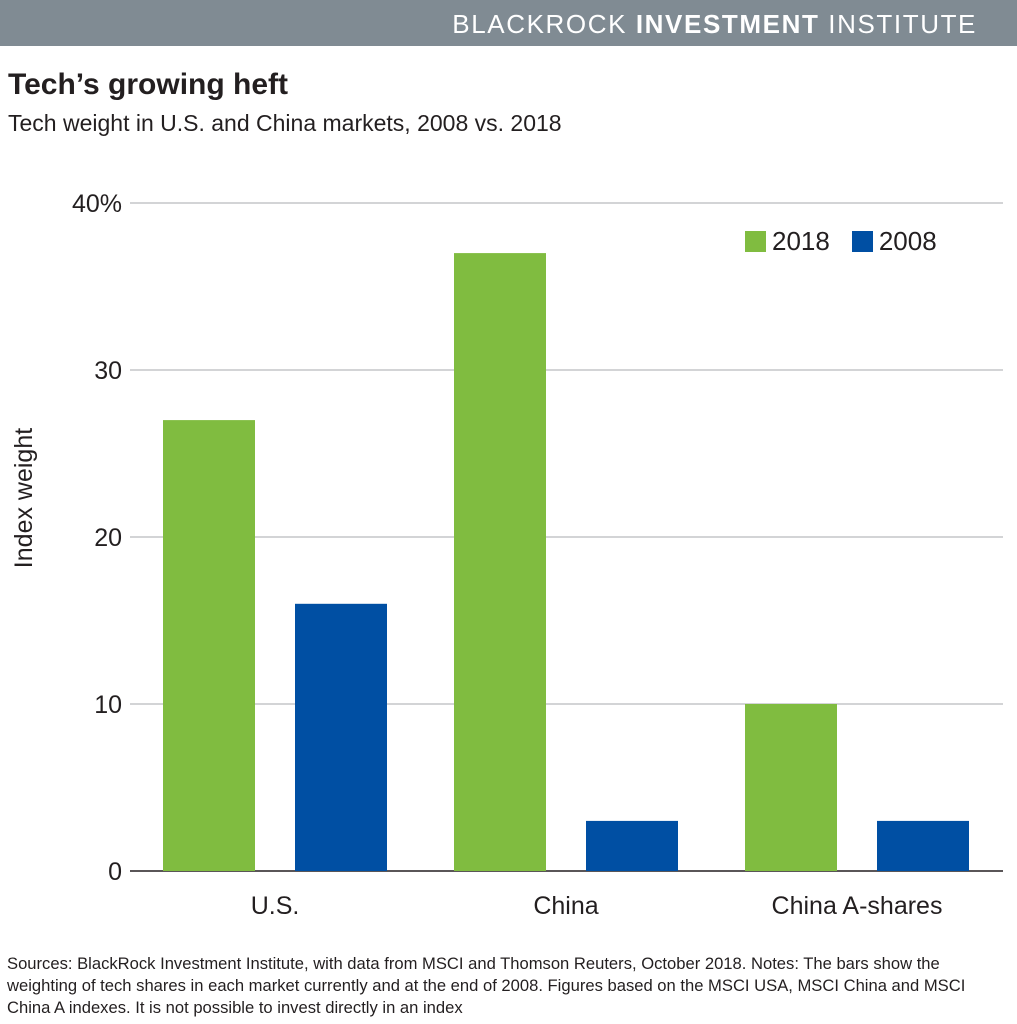  I want to click on chart-title: Tech’s growing heft, so click(148, 84).